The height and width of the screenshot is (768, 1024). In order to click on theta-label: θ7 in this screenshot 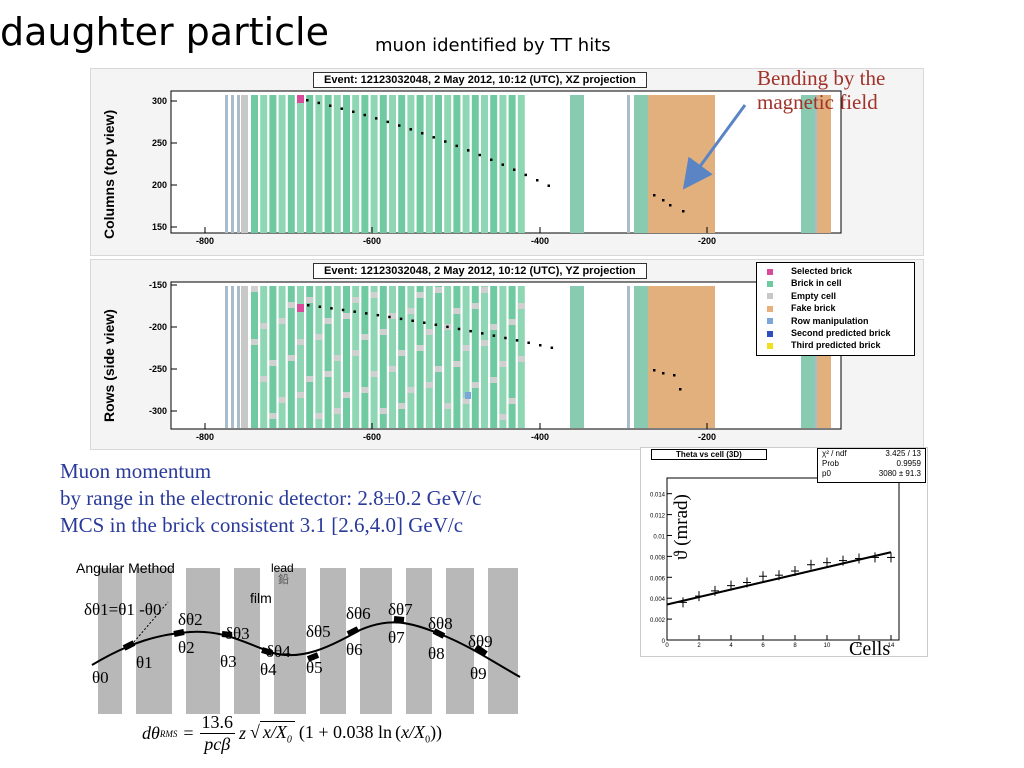, I will do `click(396, 637)`.